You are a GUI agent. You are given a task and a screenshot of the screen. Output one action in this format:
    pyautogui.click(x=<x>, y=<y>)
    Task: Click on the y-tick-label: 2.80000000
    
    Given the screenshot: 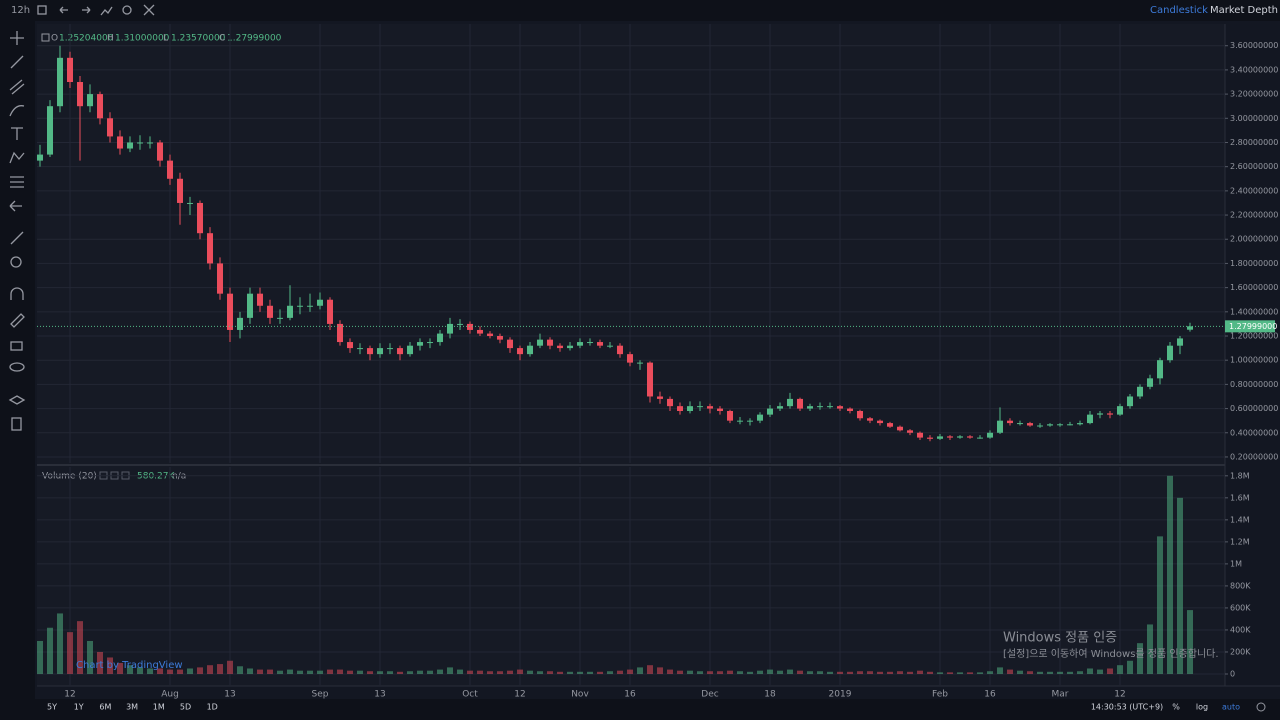 What is the action you would take?
    pyautogui.click(x=1254, y=142)
    